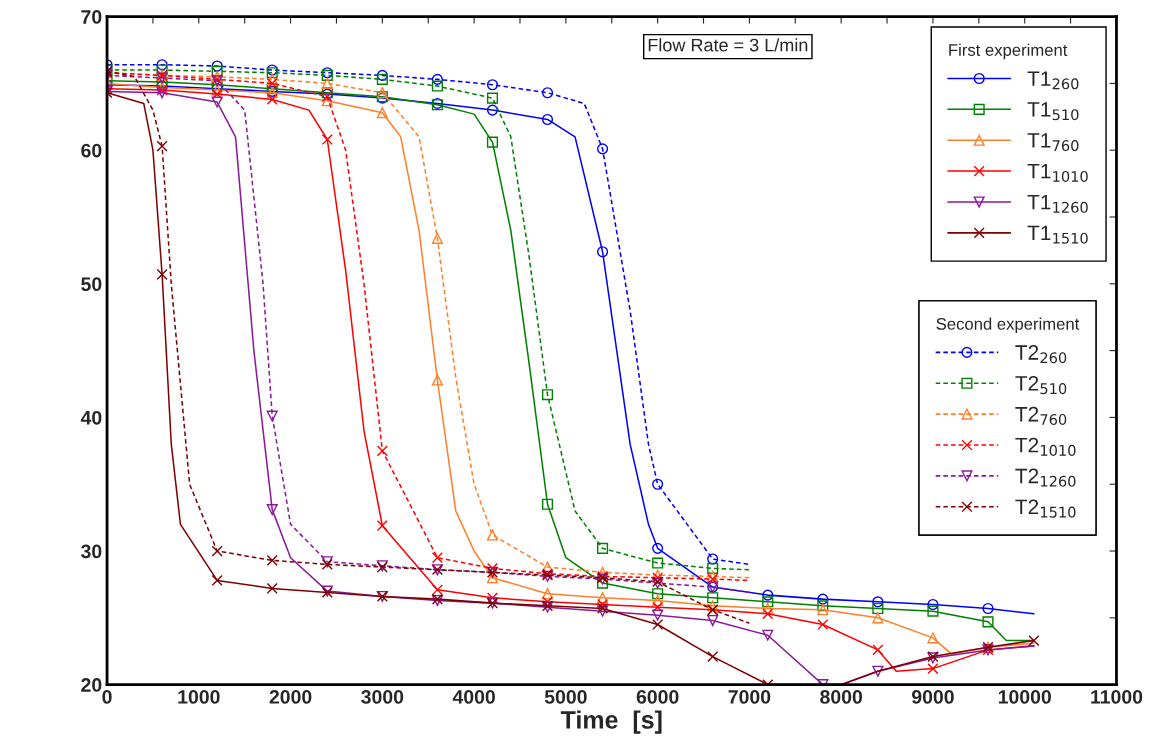 This screenshot has width=1151, height=754. I want to click on legend-label: T2$_{260}$, so click(1041, 354).